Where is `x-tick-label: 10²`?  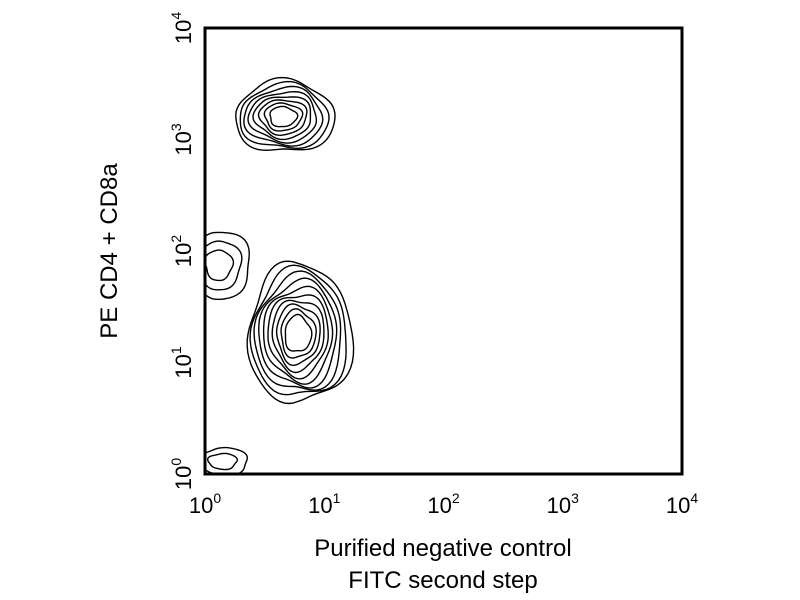 x-tick-label: 10² is located at coordinates (443, 504).